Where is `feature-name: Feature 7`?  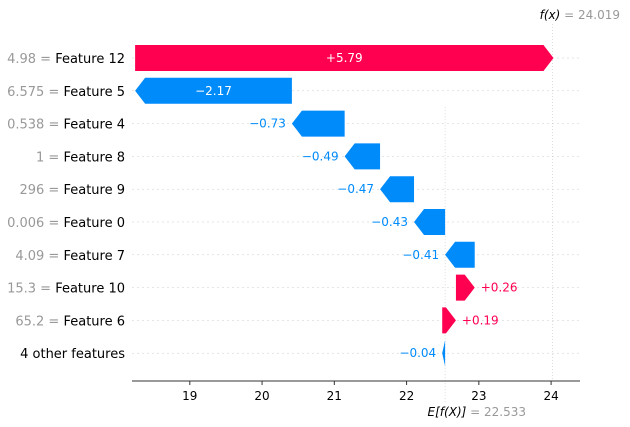
feature-name: Feature 7 is located at coordinates (94, 256).